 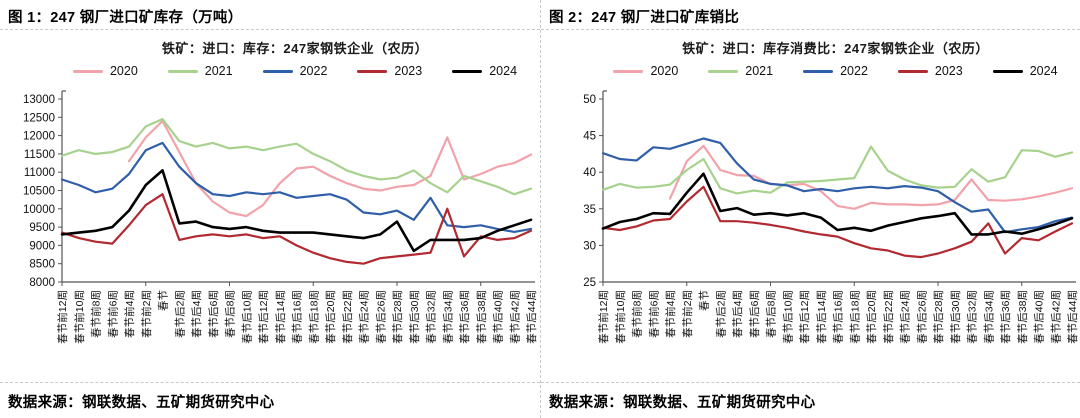 I want to click on y-tick-label: 8500, so click(x=42, y=265).